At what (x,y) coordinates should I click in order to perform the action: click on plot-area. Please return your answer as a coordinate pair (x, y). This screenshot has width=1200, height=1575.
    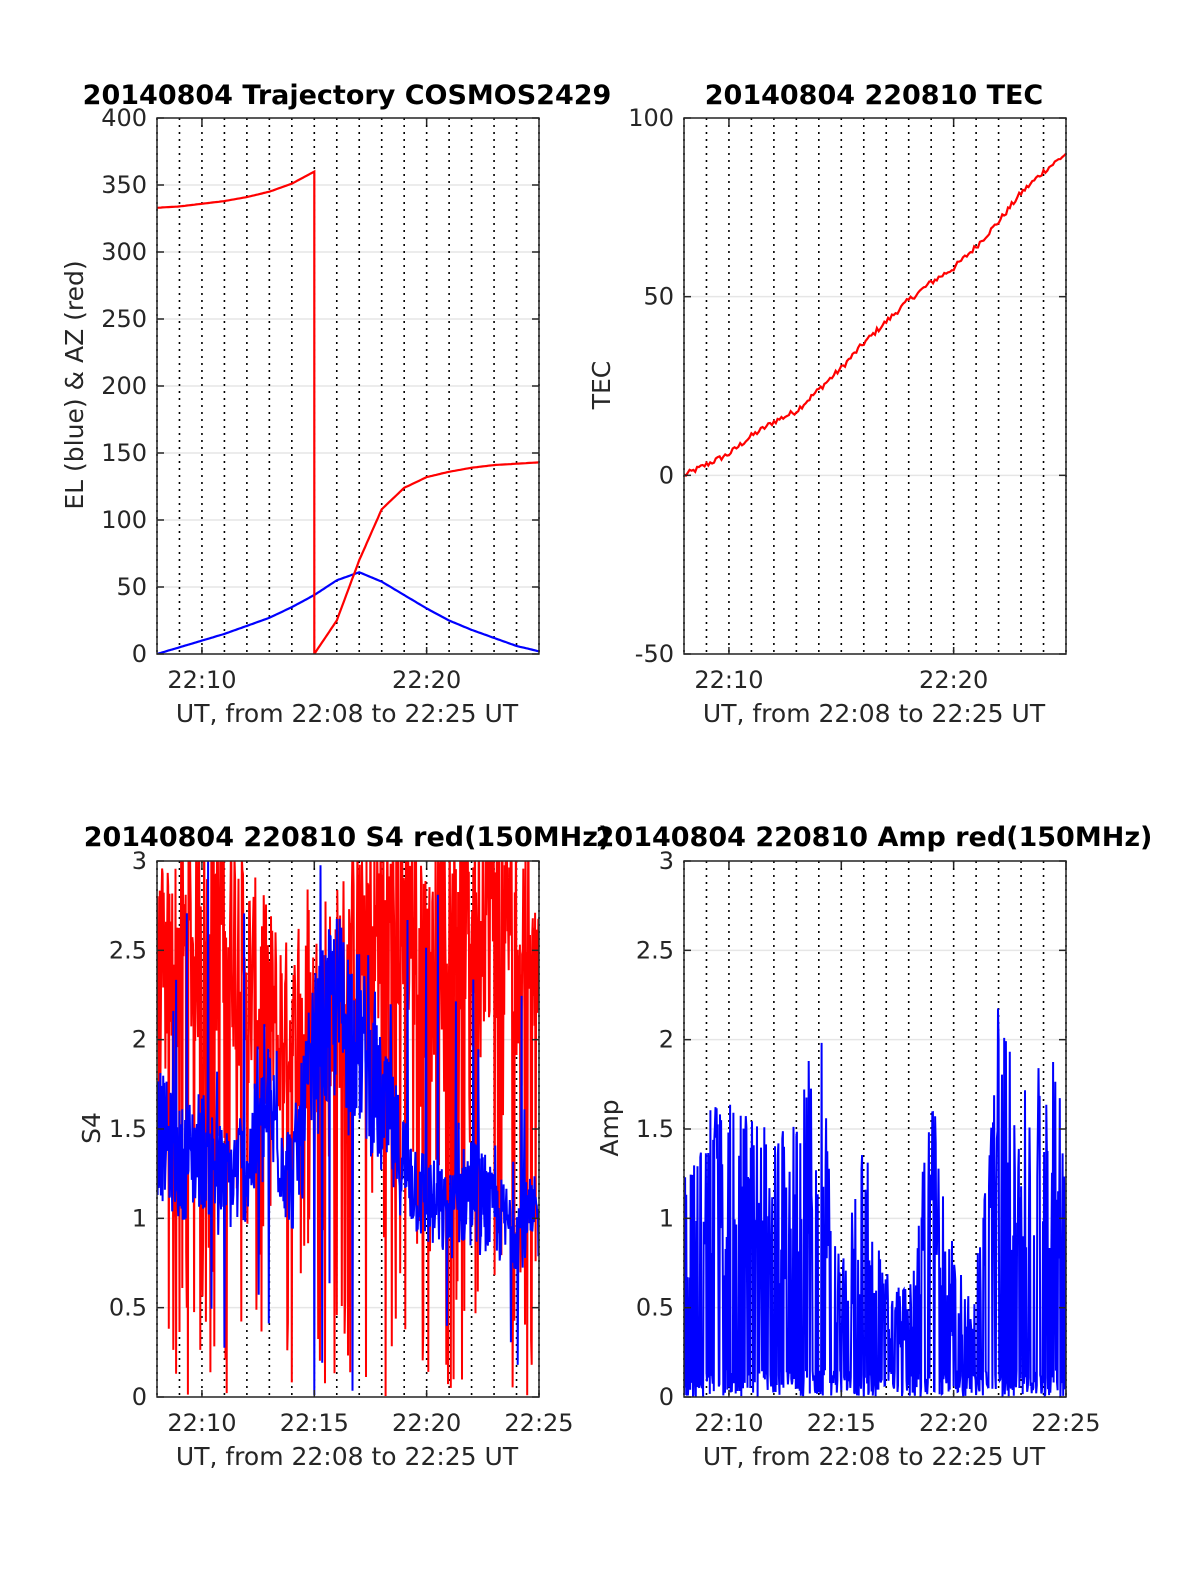
    Looking at the image, I should click on (875, 386).